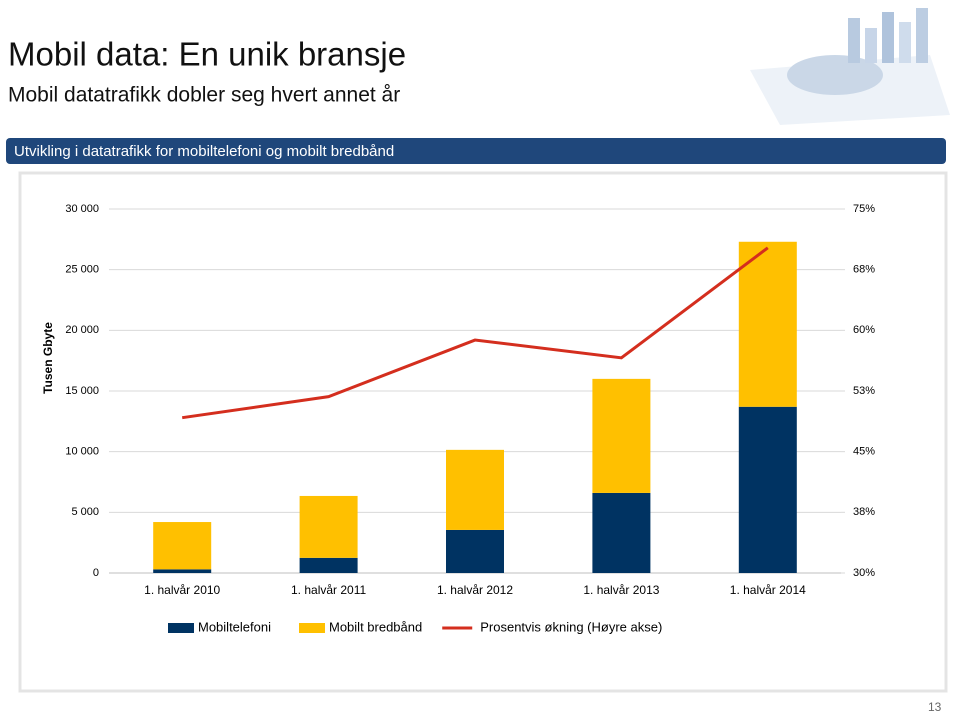 Image resolution: width=960 pixels, height=715 pixels. What do you see at coordinates (82, 330) in the screenshot?
I see `y-tick-label: 20 000` at bounding box center [82, 330].